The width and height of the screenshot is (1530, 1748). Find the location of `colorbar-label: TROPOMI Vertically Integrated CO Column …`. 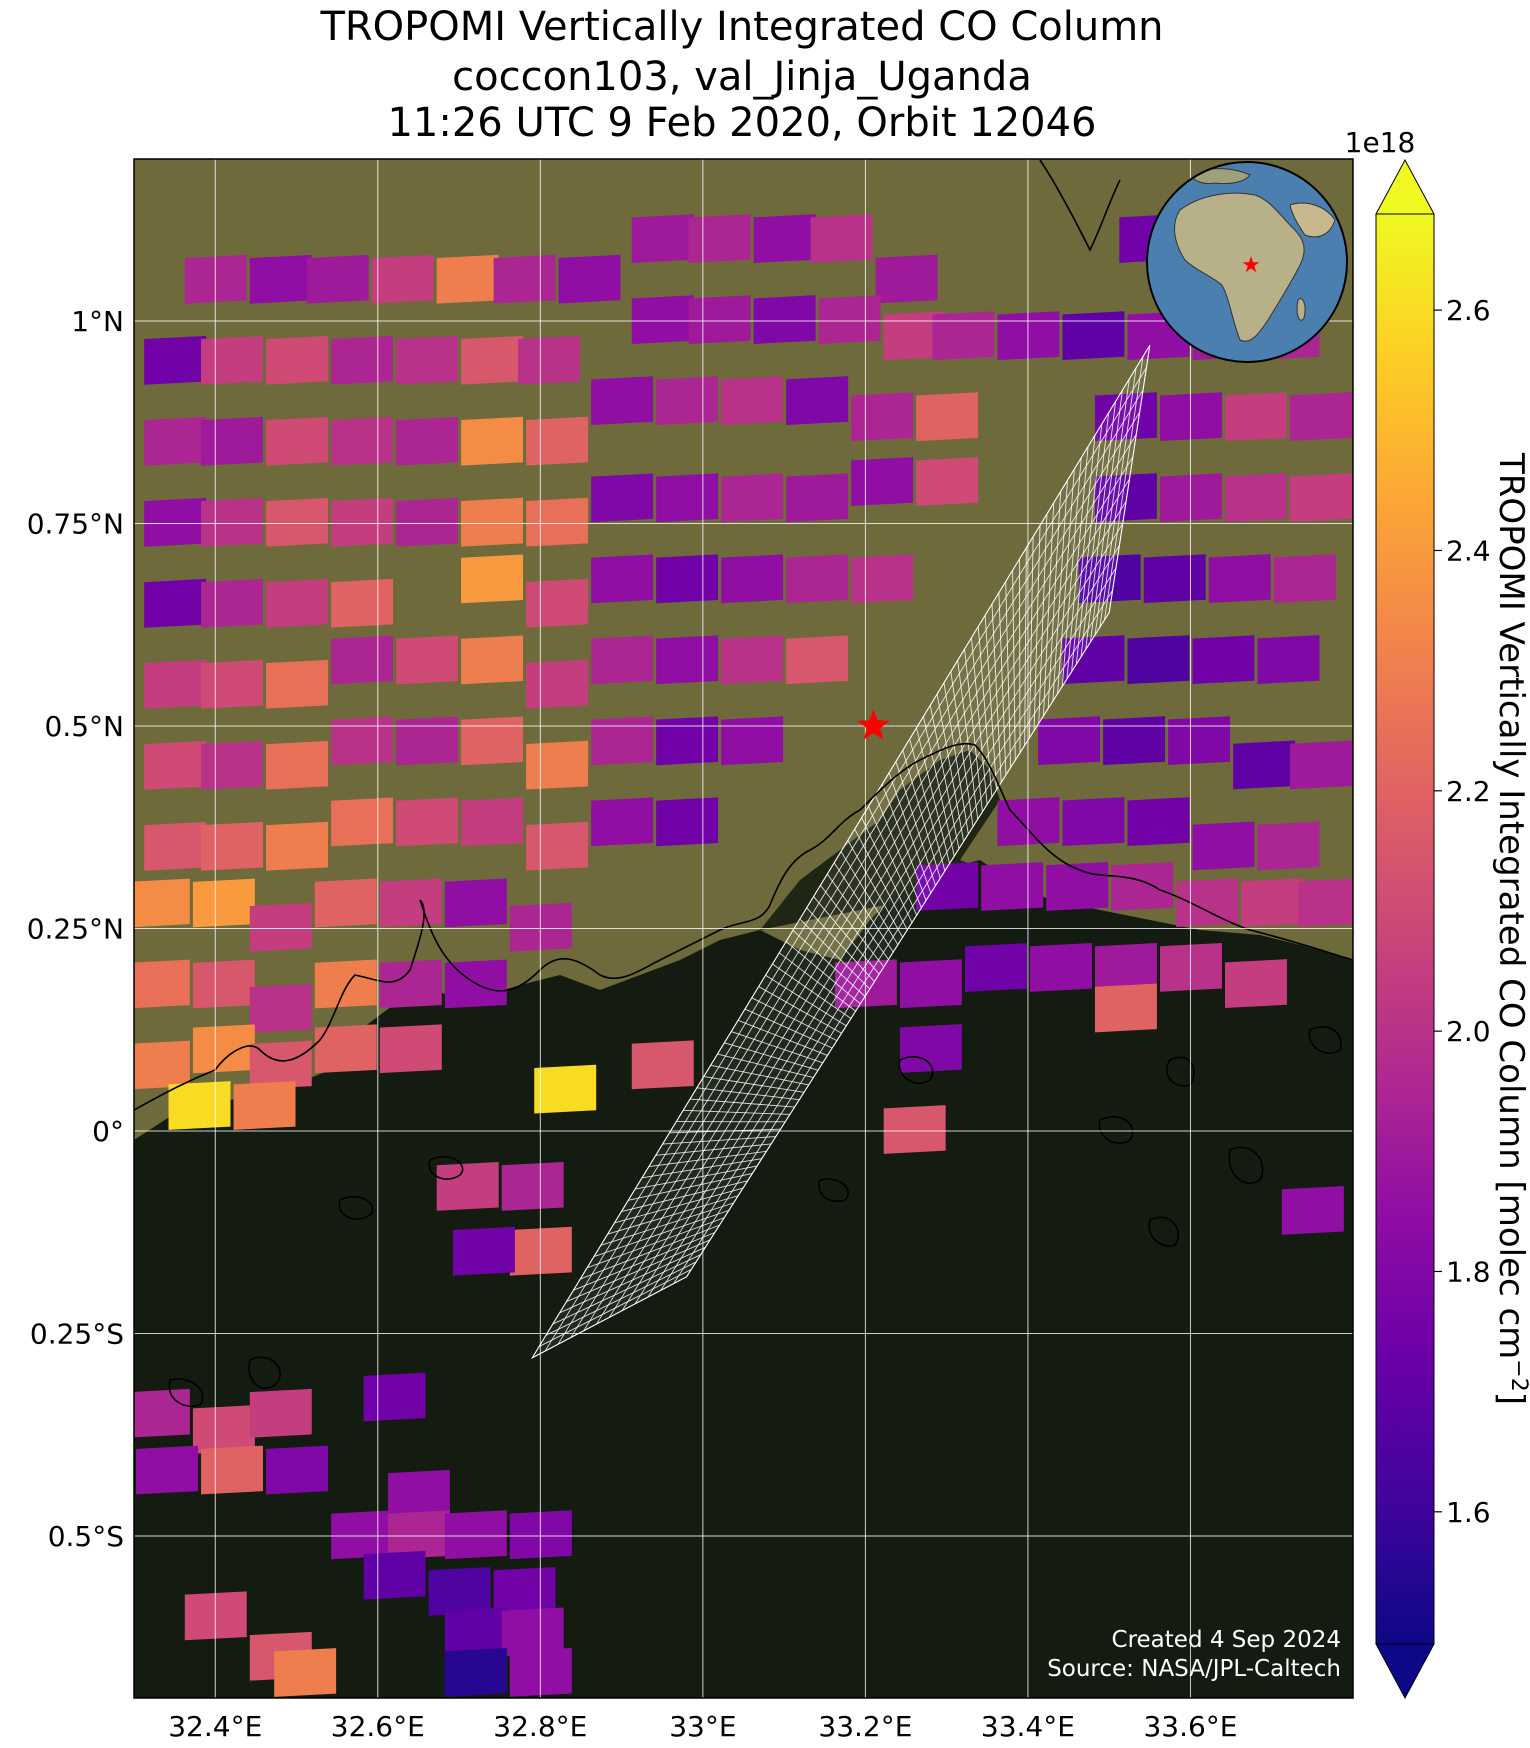

colorbar-label: TROPOMI Vertically Integrated CO Column … is located at coordinates (1510, 928).